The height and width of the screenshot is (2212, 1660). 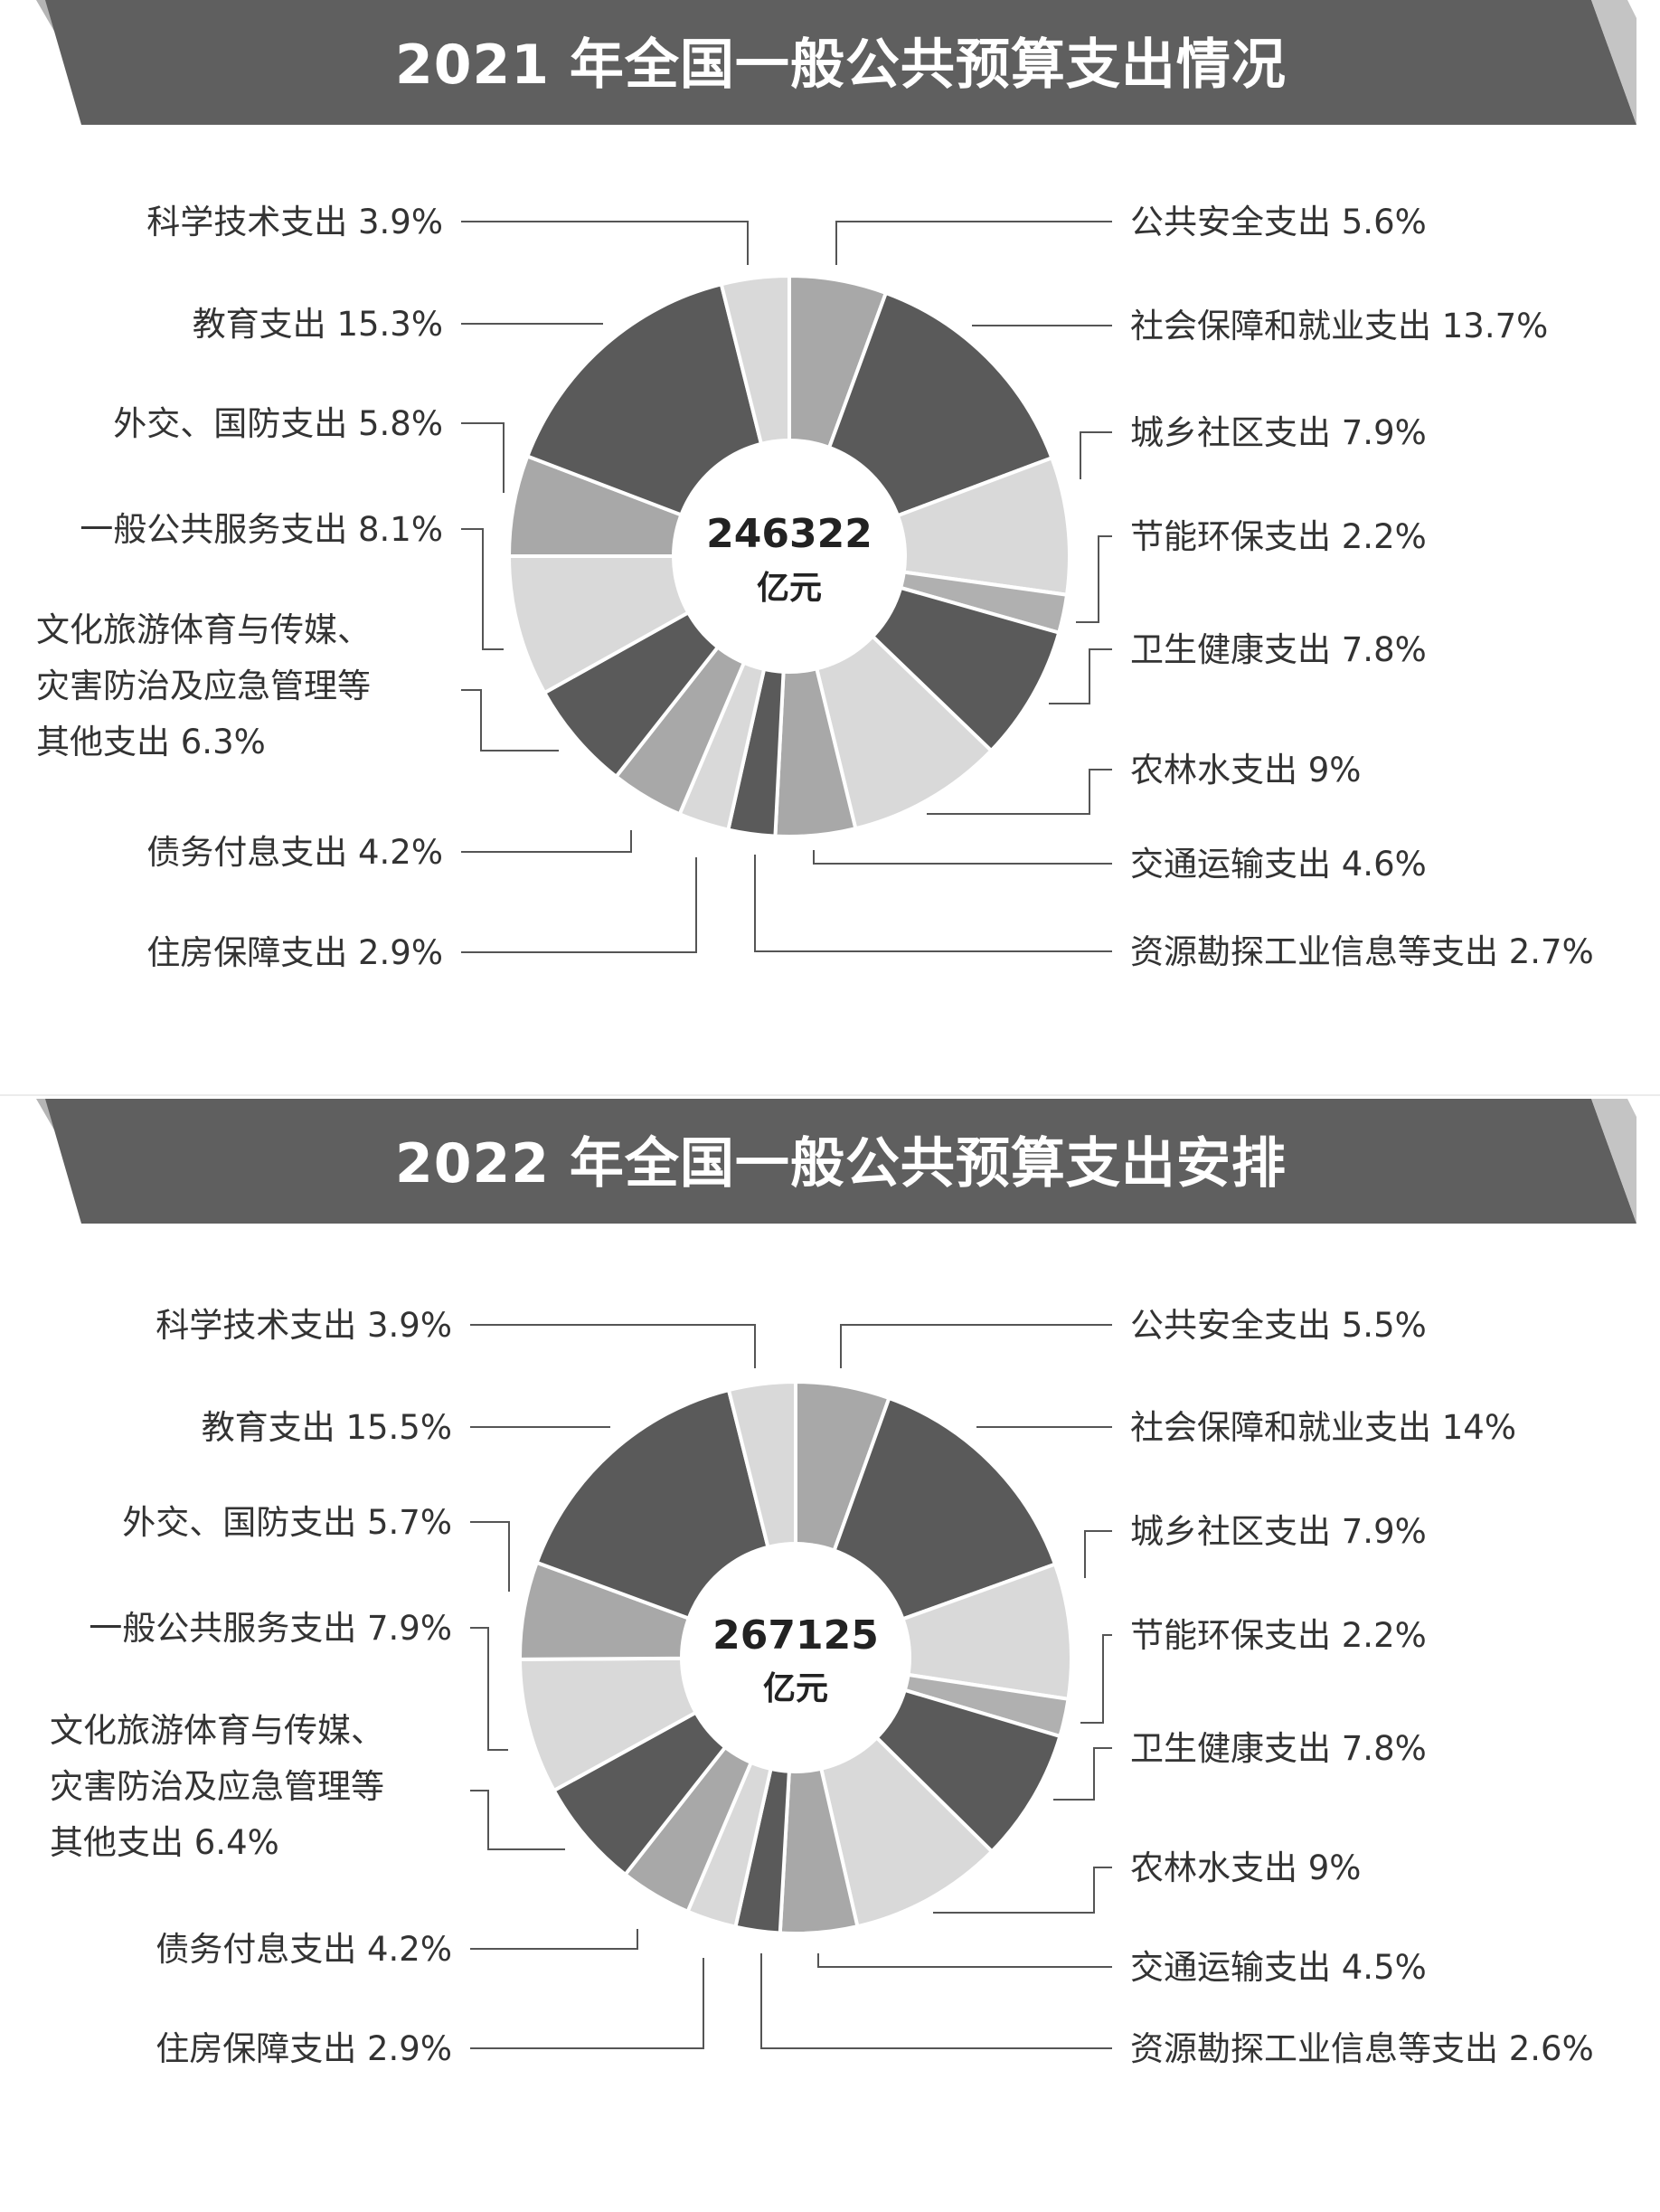 What do you see at coordinates (287, 1522) in the screenshot?
I see `label-defense: 外交、国防支出 5.7%` at bounding box center [287, 1522].